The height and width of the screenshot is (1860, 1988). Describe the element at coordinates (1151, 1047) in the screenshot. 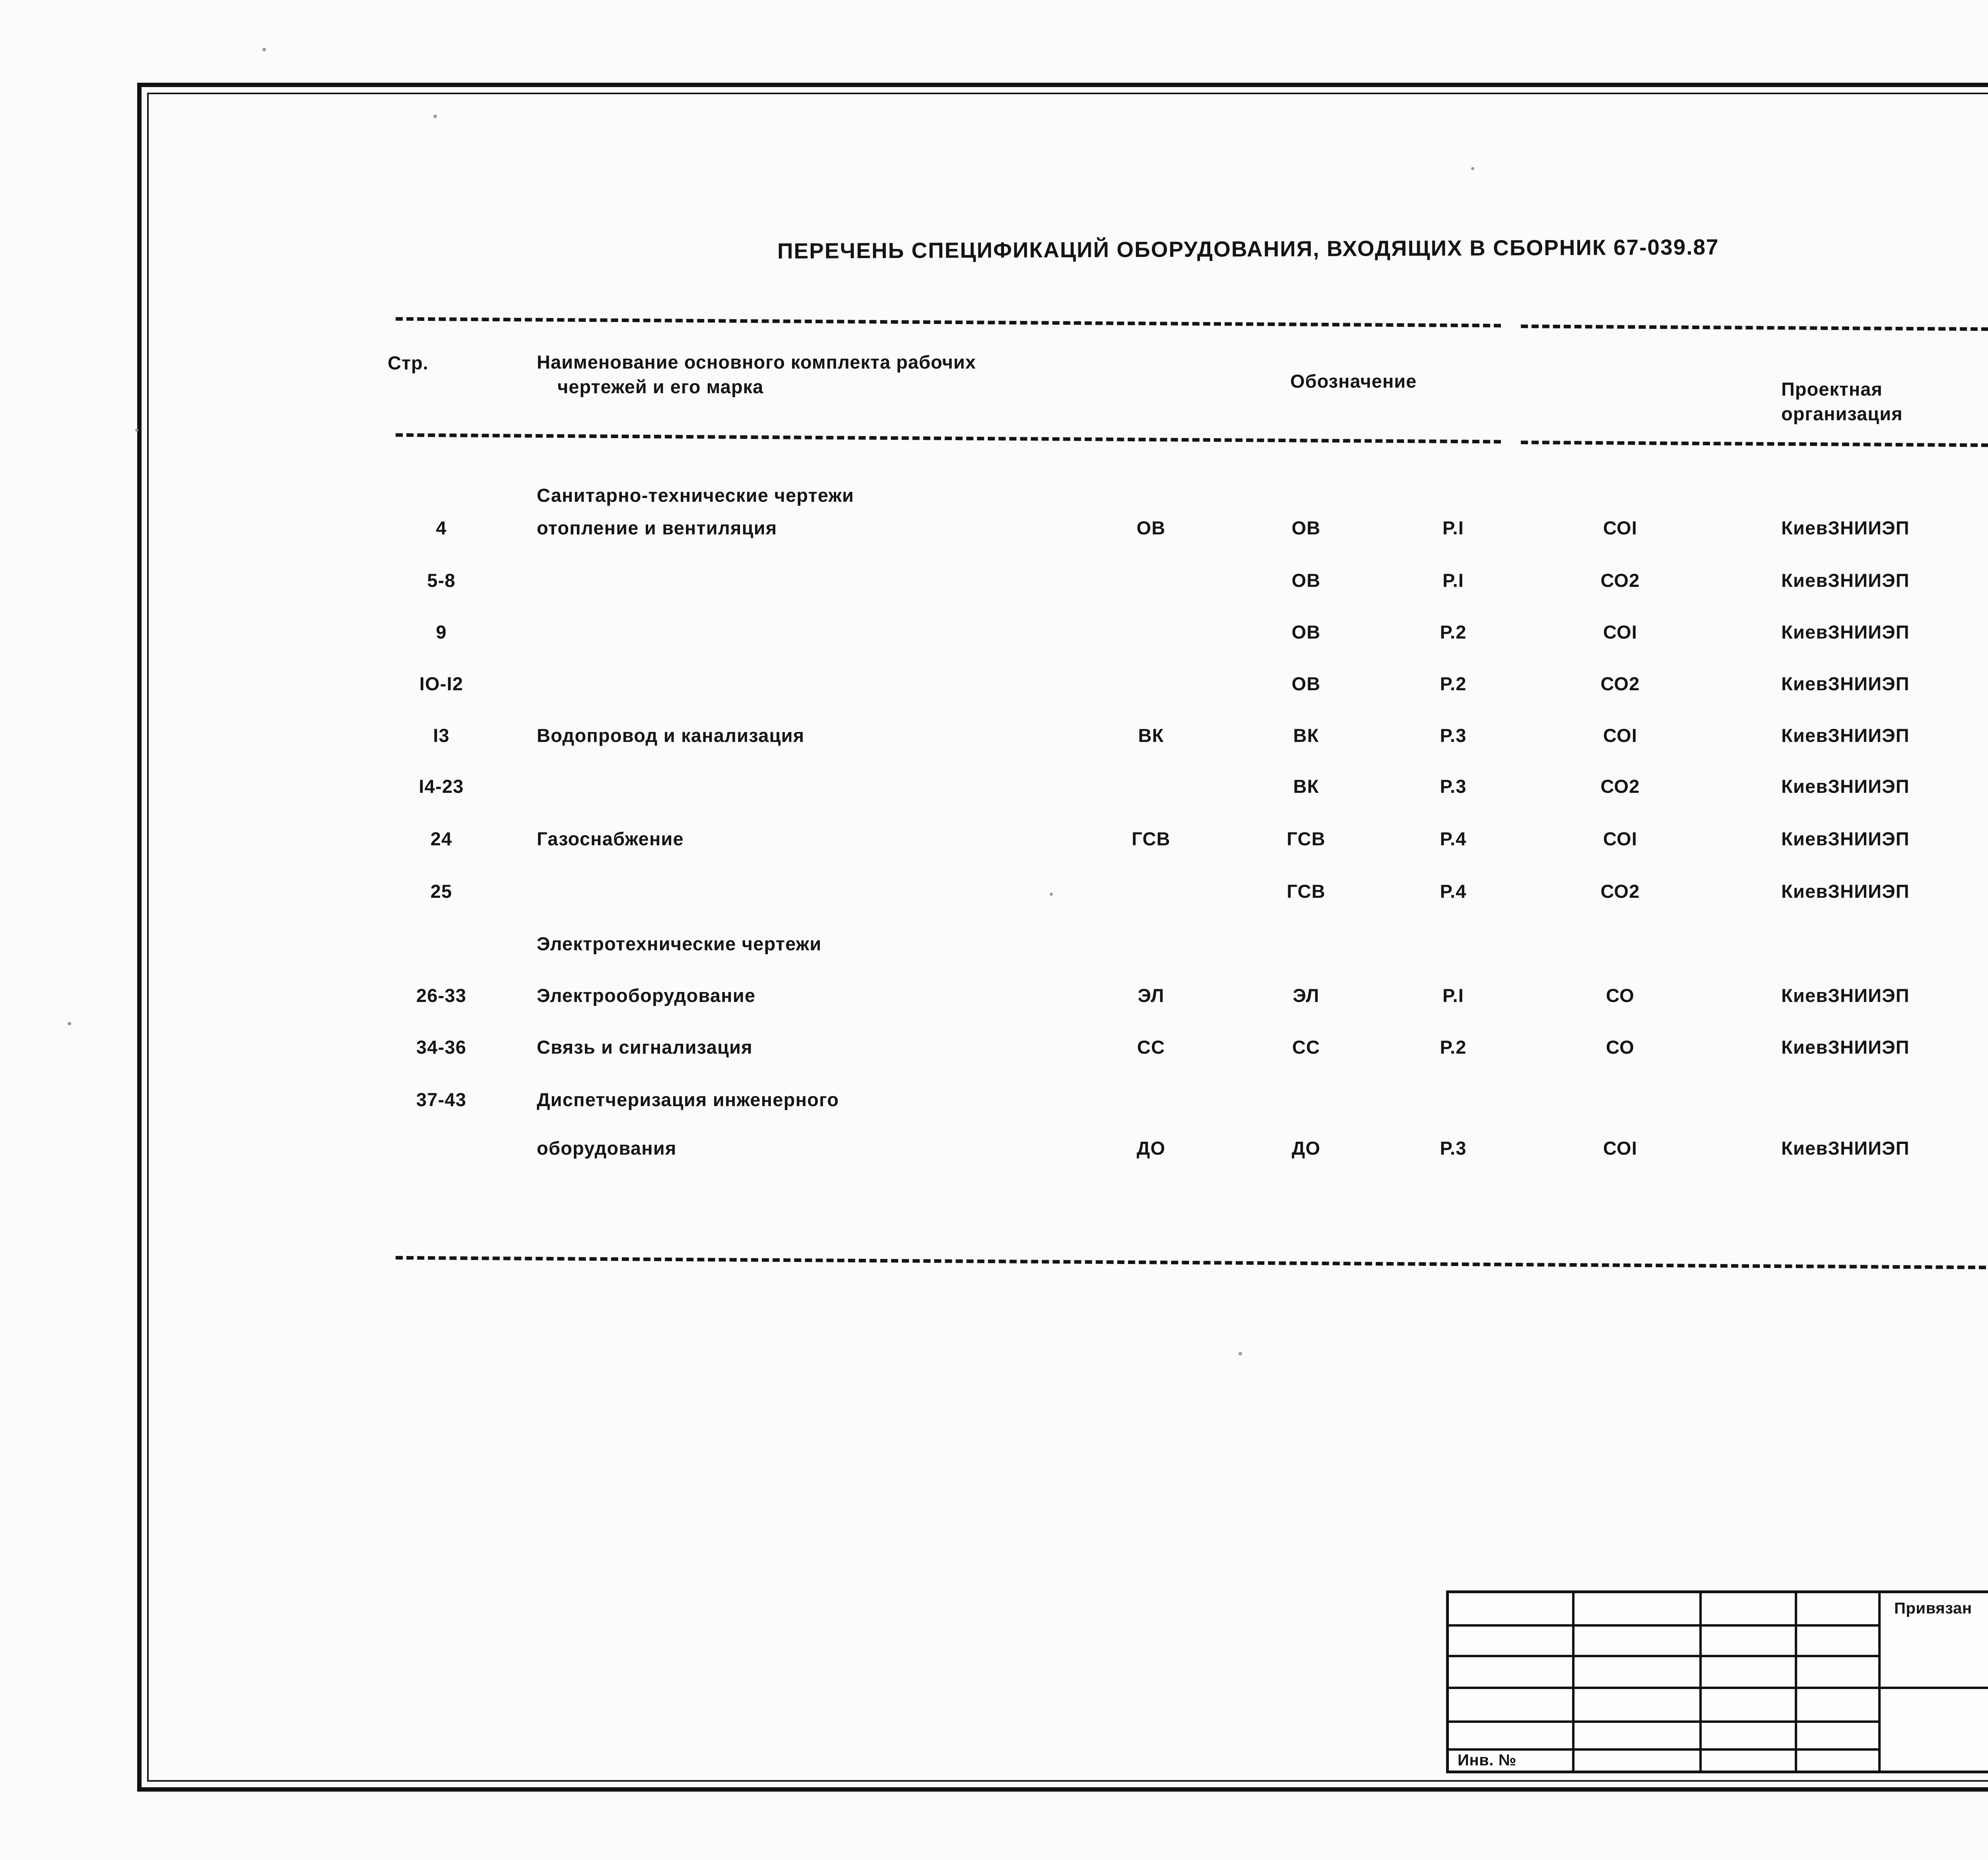

I see `cell-mark: СС` at that location.